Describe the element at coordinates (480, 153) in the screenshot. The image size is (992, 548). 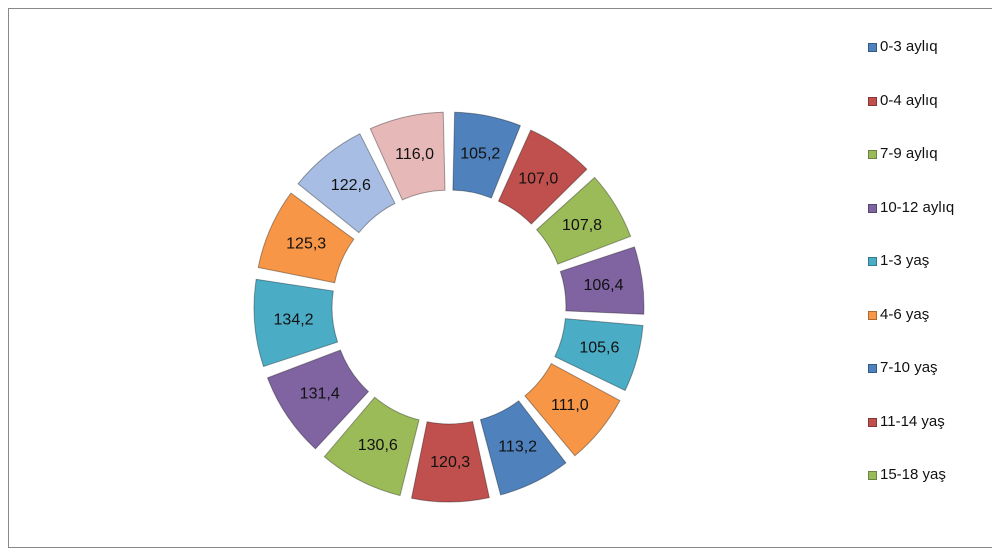
I see `data-label: 105,2` at that location.